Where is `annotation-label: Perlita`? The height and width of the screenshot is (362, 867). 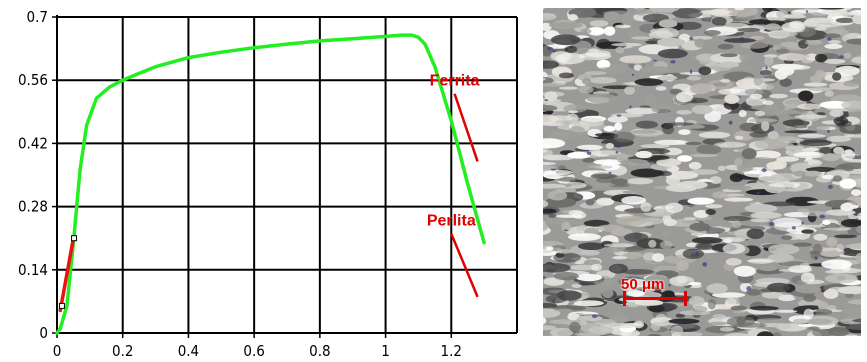
annotation-label: Perlita is located at coordinates (451, 221).